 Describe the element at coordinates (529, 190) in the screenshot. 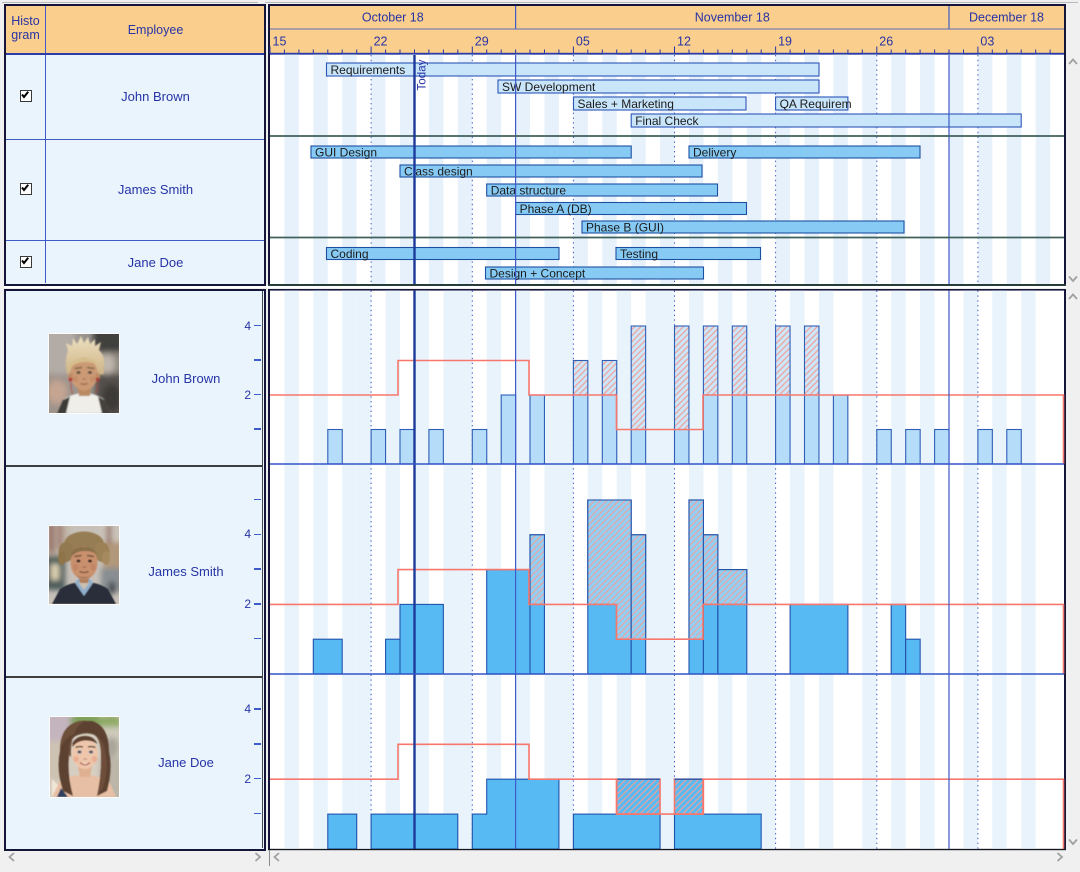

I see `svg-text: Data structure` at that location.